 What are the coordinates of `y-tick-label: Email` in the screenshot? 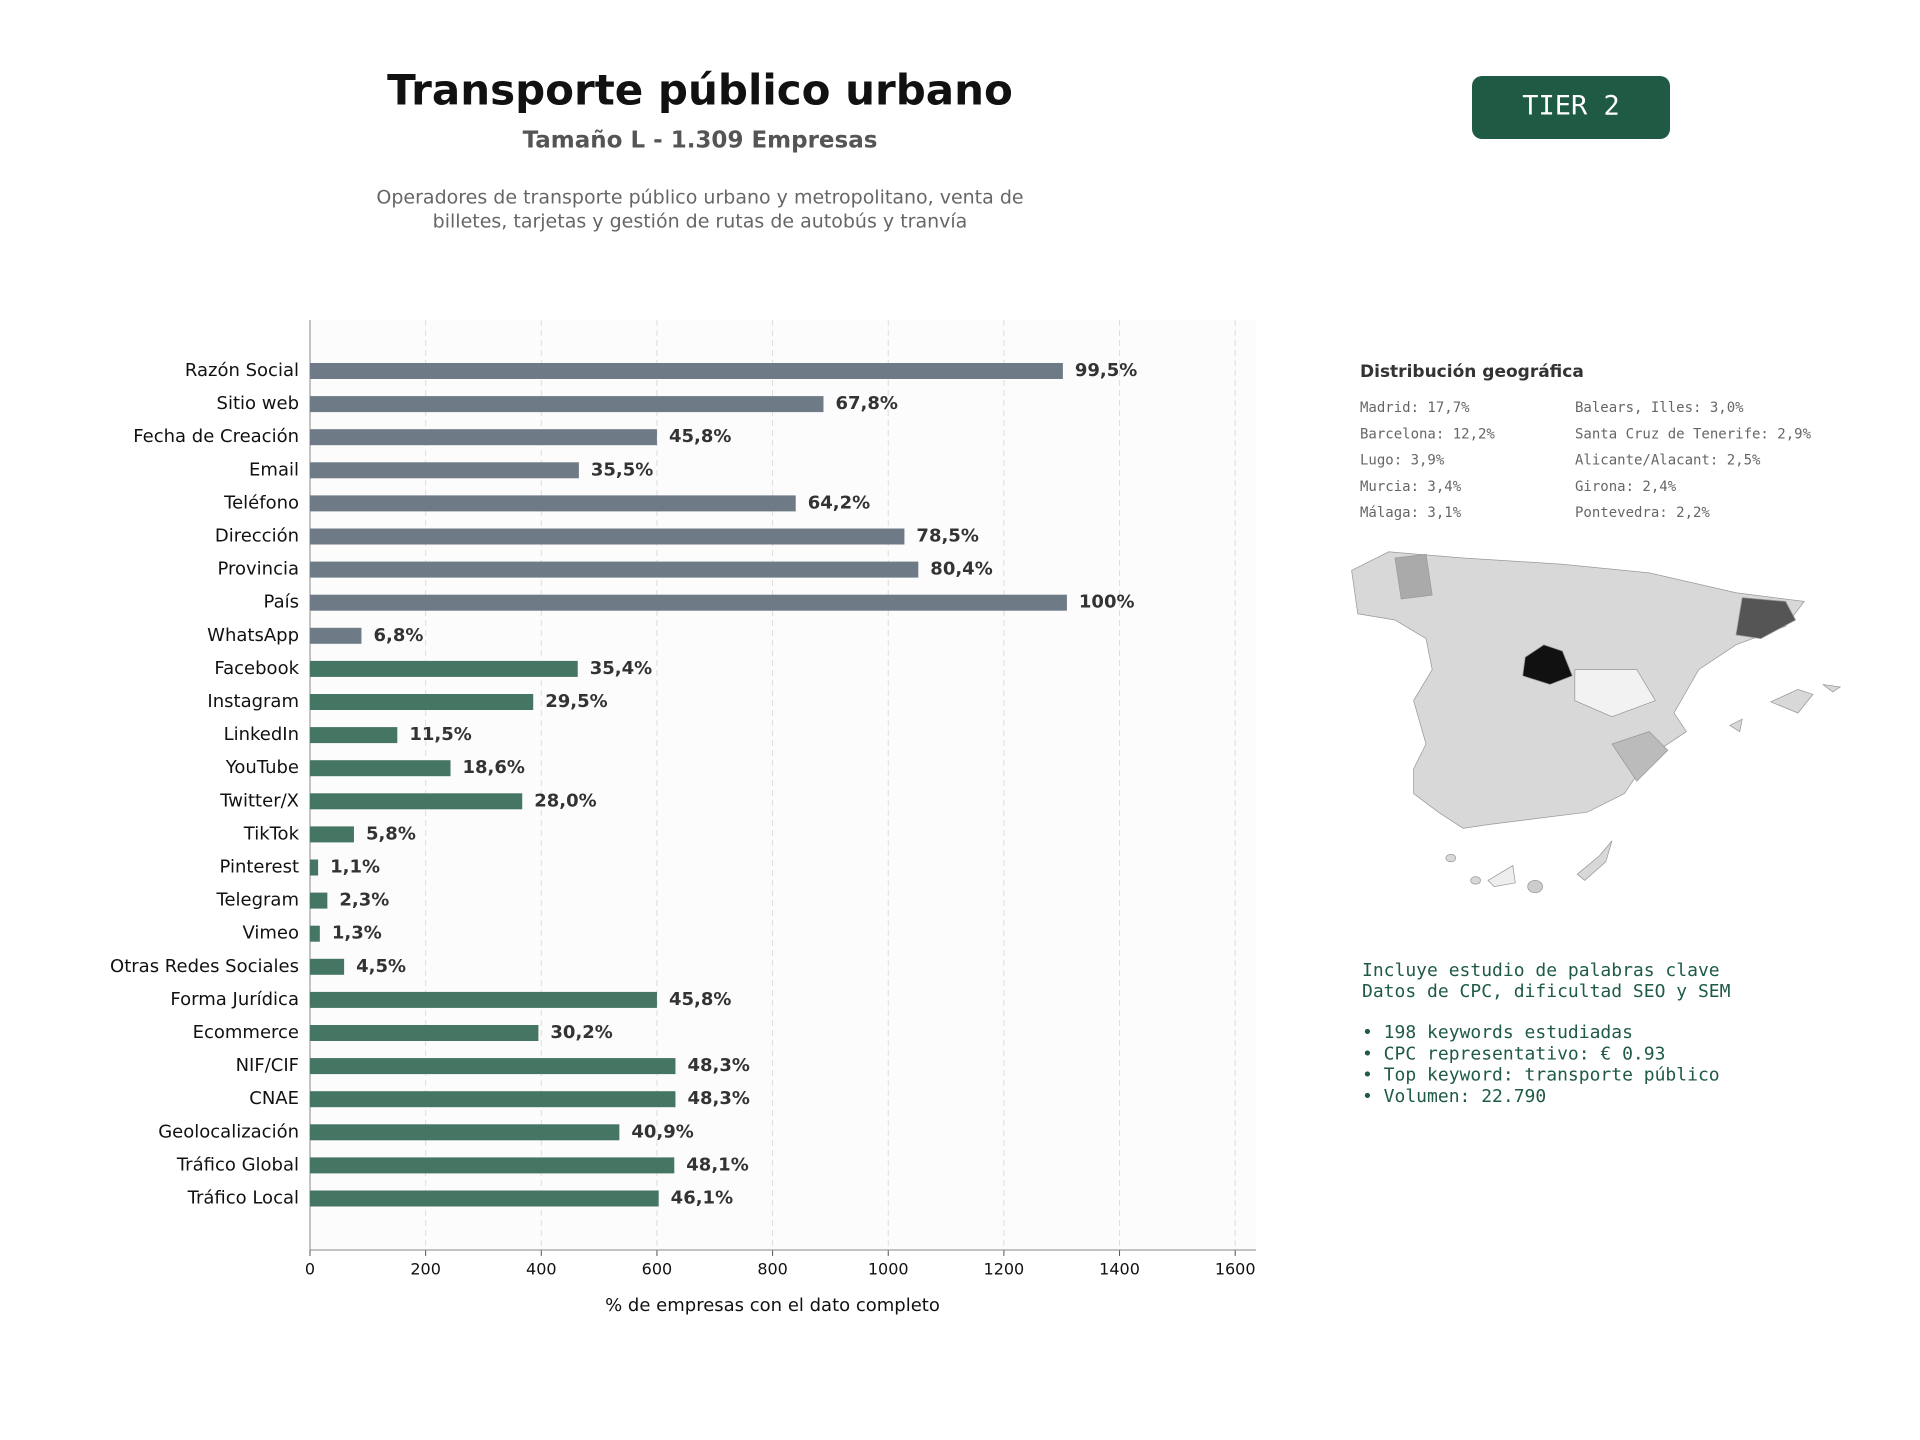 It's located at (274, 469).